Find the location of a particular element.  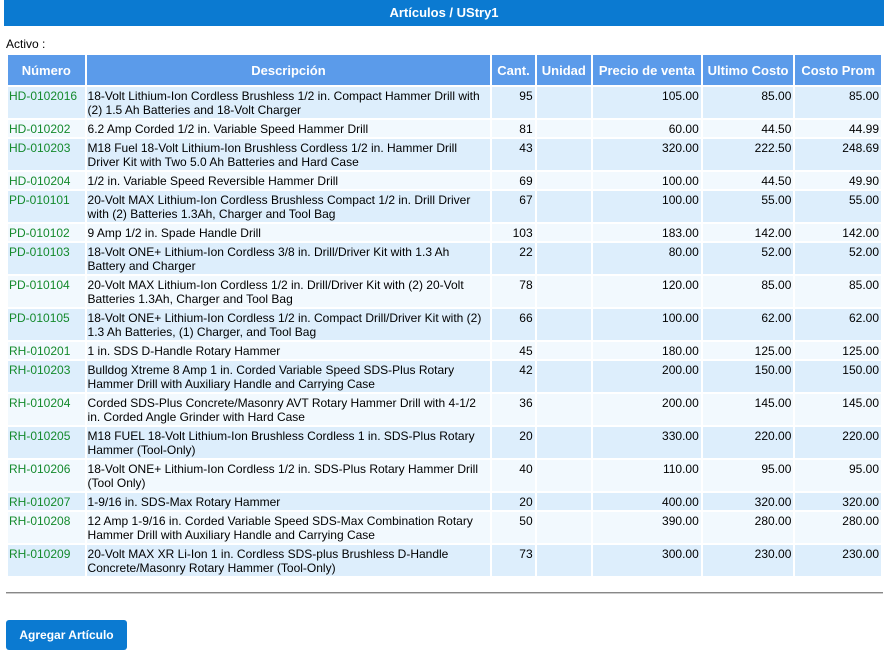

column-header-ultimo-costo: Ultimo Costo is located at coordinates (748, 71).